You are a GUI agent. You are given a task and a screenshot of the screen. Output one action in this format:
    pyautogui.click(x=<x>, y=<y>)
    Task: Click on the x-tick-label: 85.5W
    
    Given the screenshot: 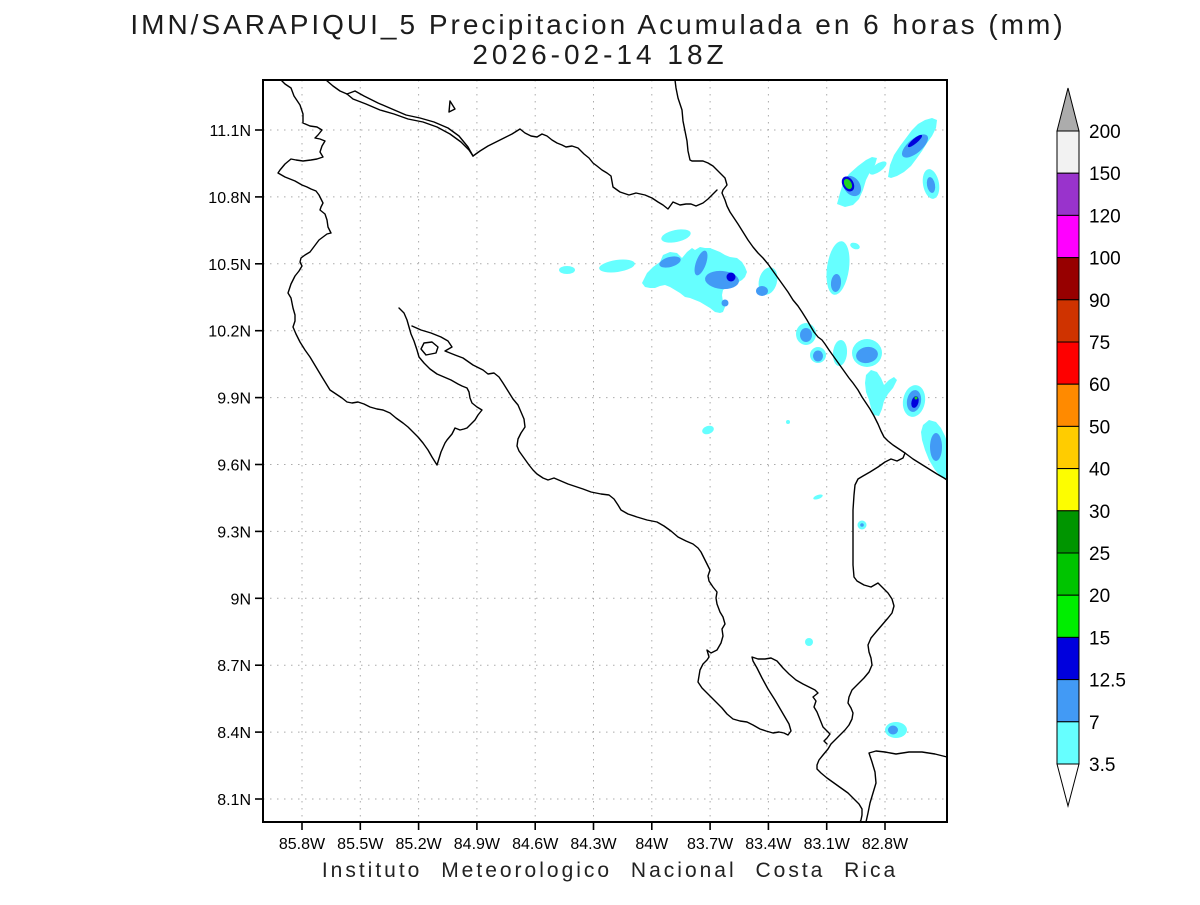 What is the action you would take?
    pyautogui.click(x=360, y=844)
    